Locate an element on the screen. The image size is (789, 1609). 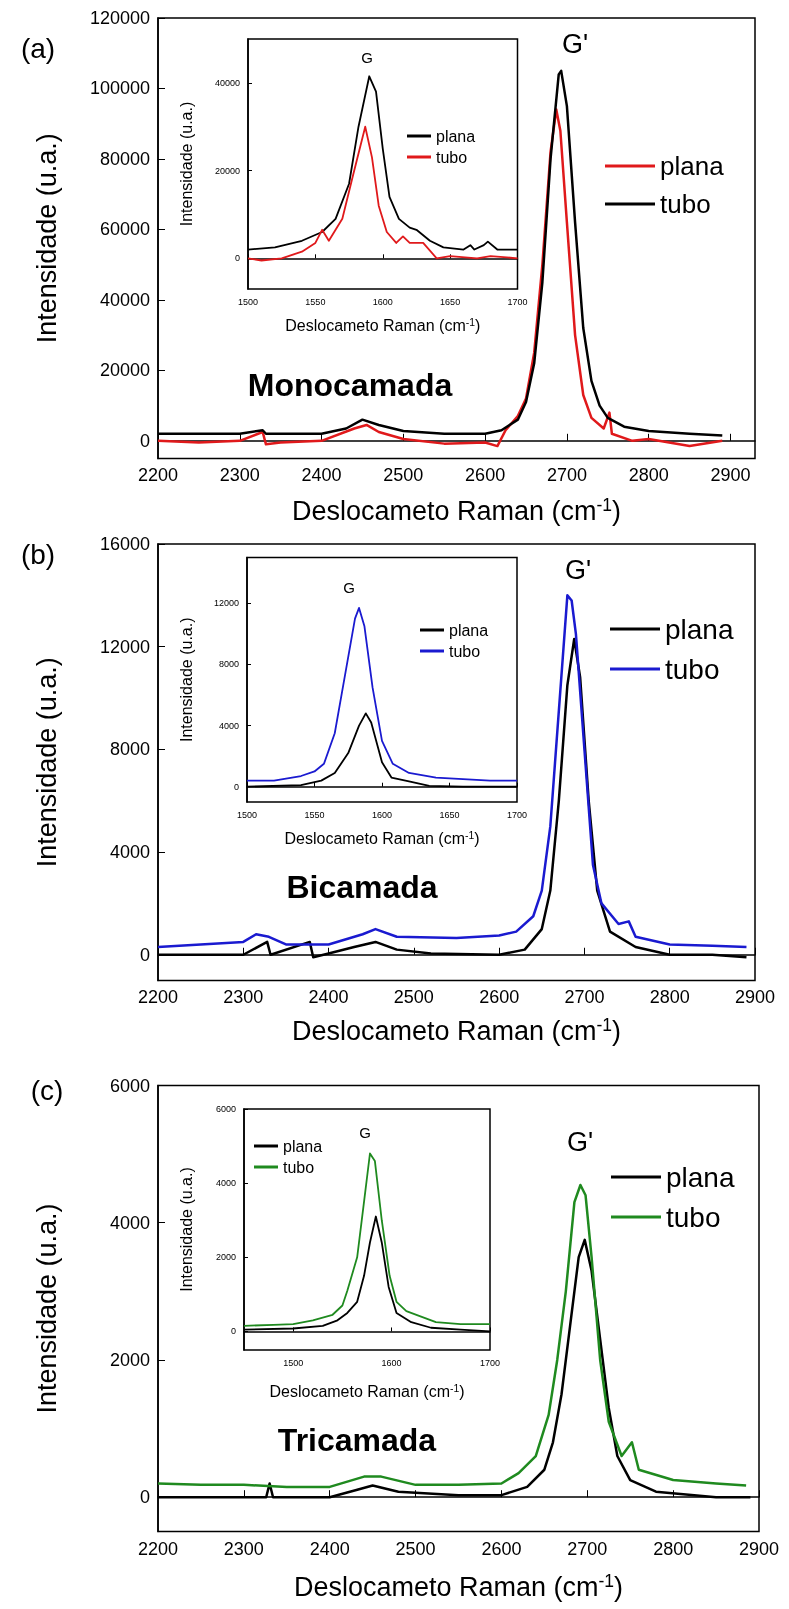
y-tick-label: 100000 is located at coordinates (119, 88).